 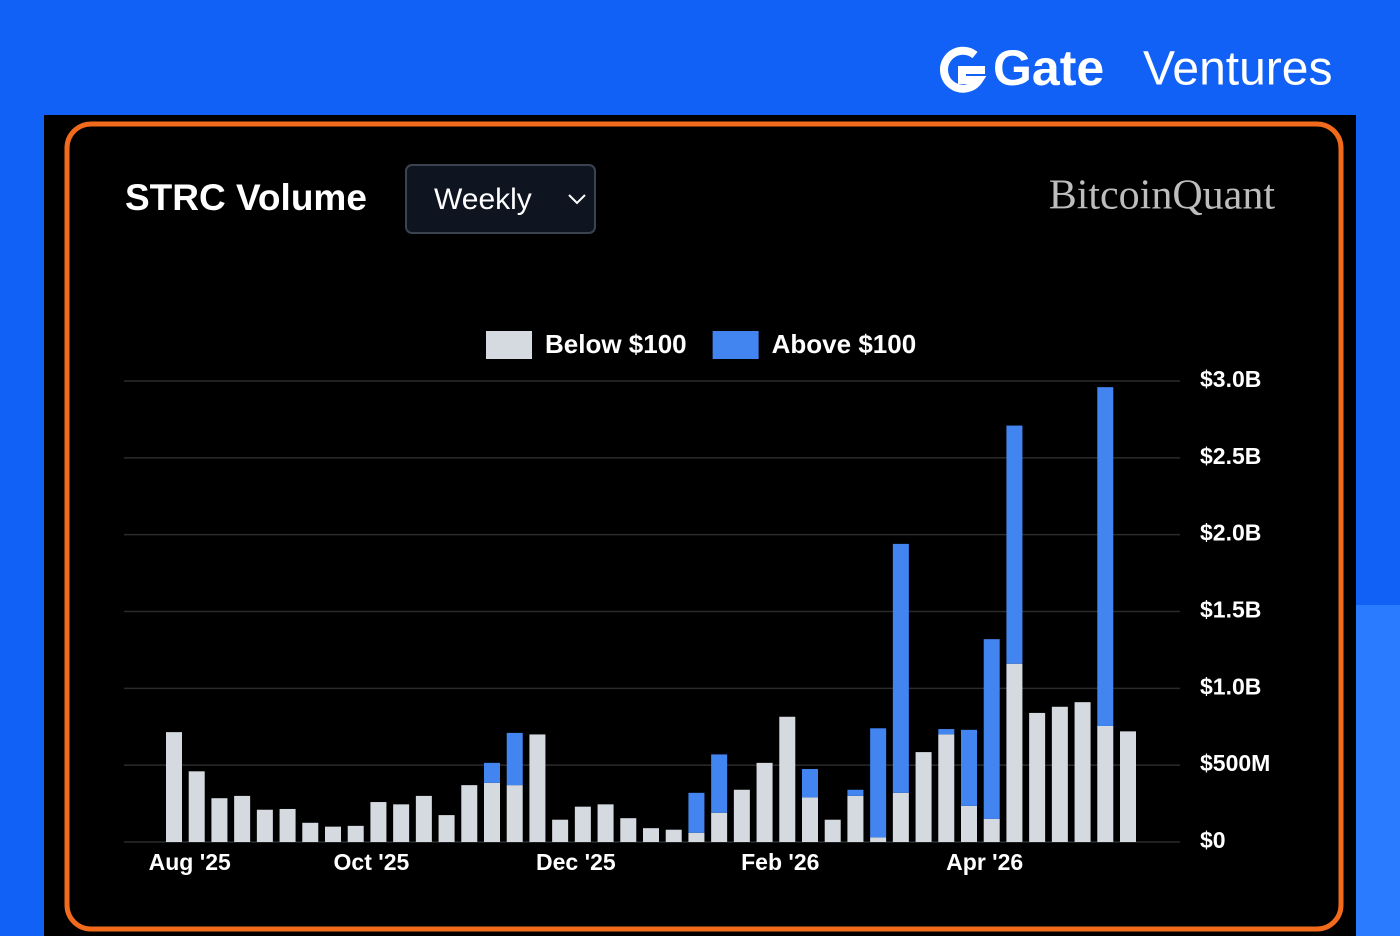 I want to click on brand-logo: Gate Ventures, so click(x=1136, y=68).